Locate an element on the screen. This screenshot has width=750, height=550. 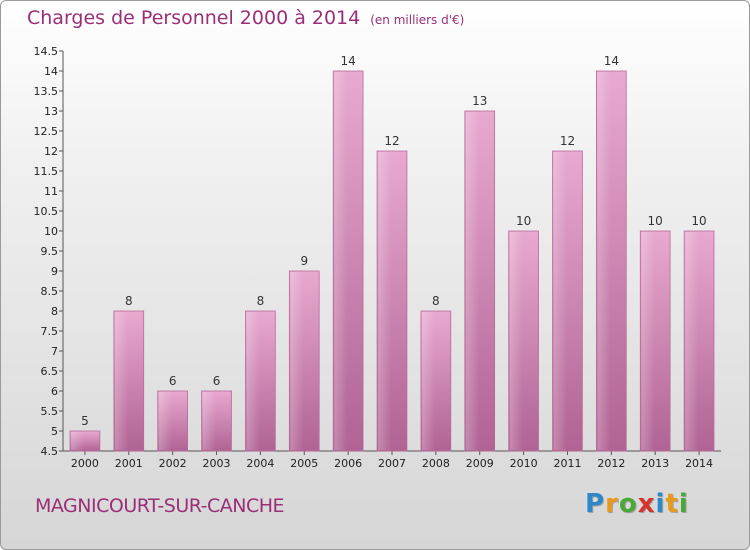
value-label-2010: 10 is located at coordinates (523, 221).